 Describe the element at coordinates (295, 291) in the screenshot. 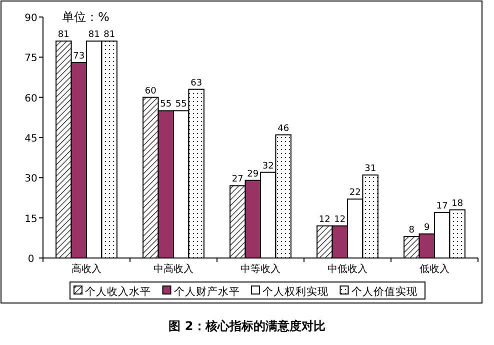

I see `legend-label: 个人权利实现` at that location.